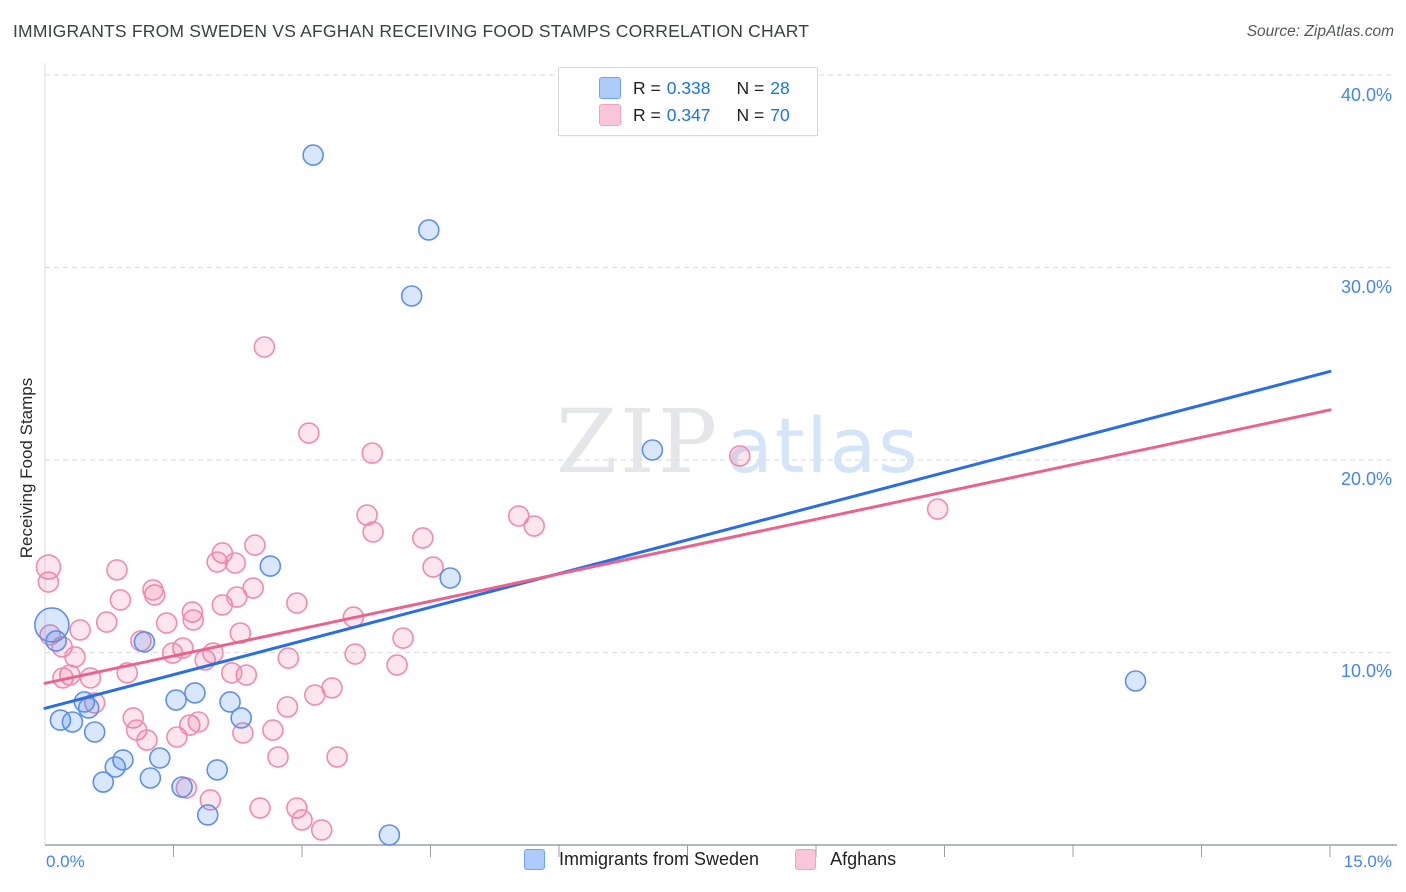 The image size is (1406, 892). I want to click on x-tick-label-max: 15.0%, so click(1367, 861).